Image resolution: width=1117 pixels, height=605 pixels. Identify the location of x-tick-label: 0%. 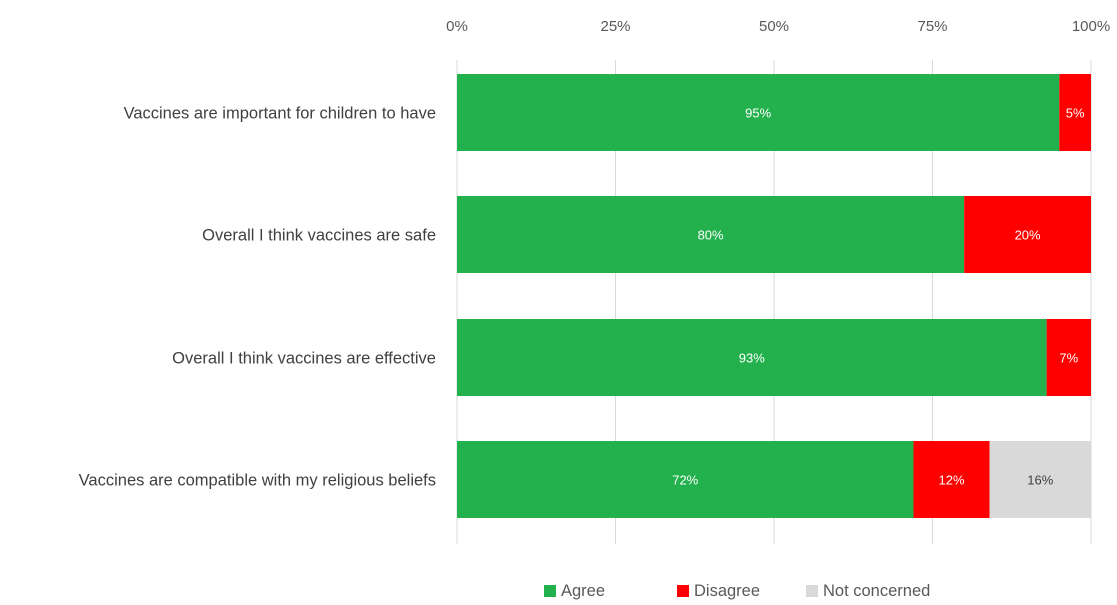
(457, 26).